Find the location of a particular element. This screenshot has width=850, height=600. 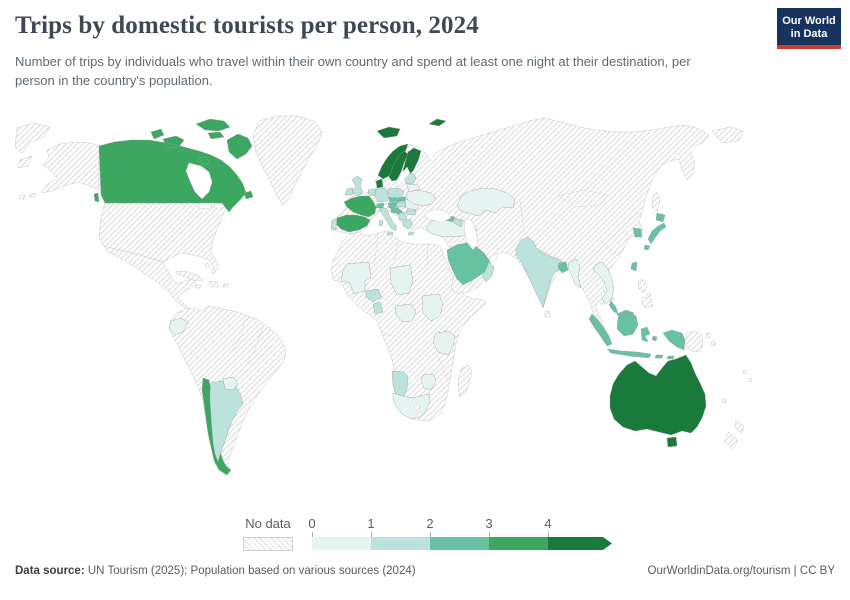

country-indonesia is located at coordinates (637, 335).